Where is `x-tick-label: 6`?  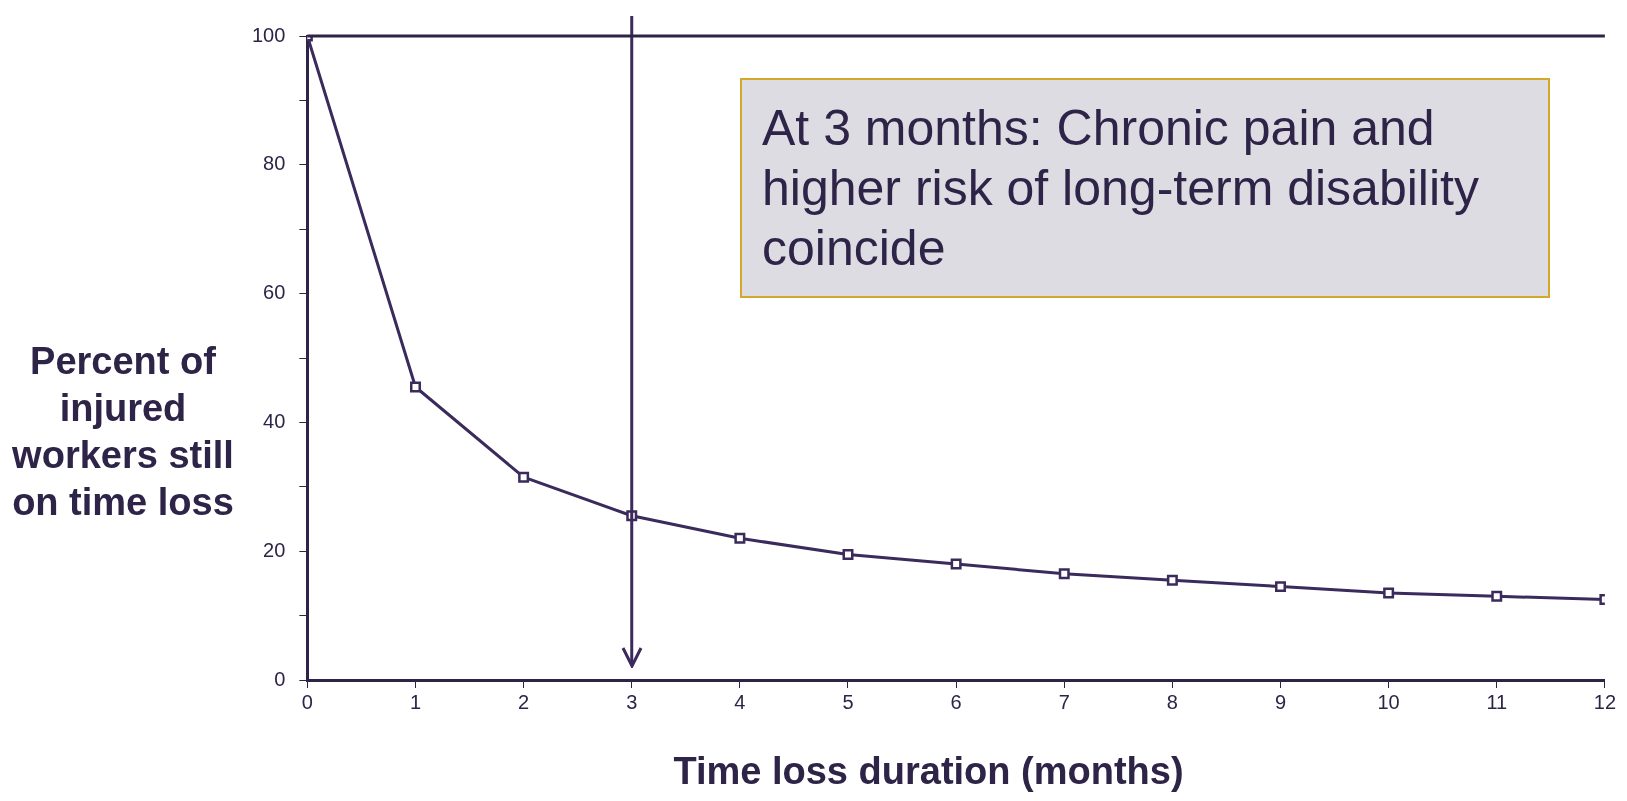 x-tick-label: 6 is located at coordinates (956, 701).